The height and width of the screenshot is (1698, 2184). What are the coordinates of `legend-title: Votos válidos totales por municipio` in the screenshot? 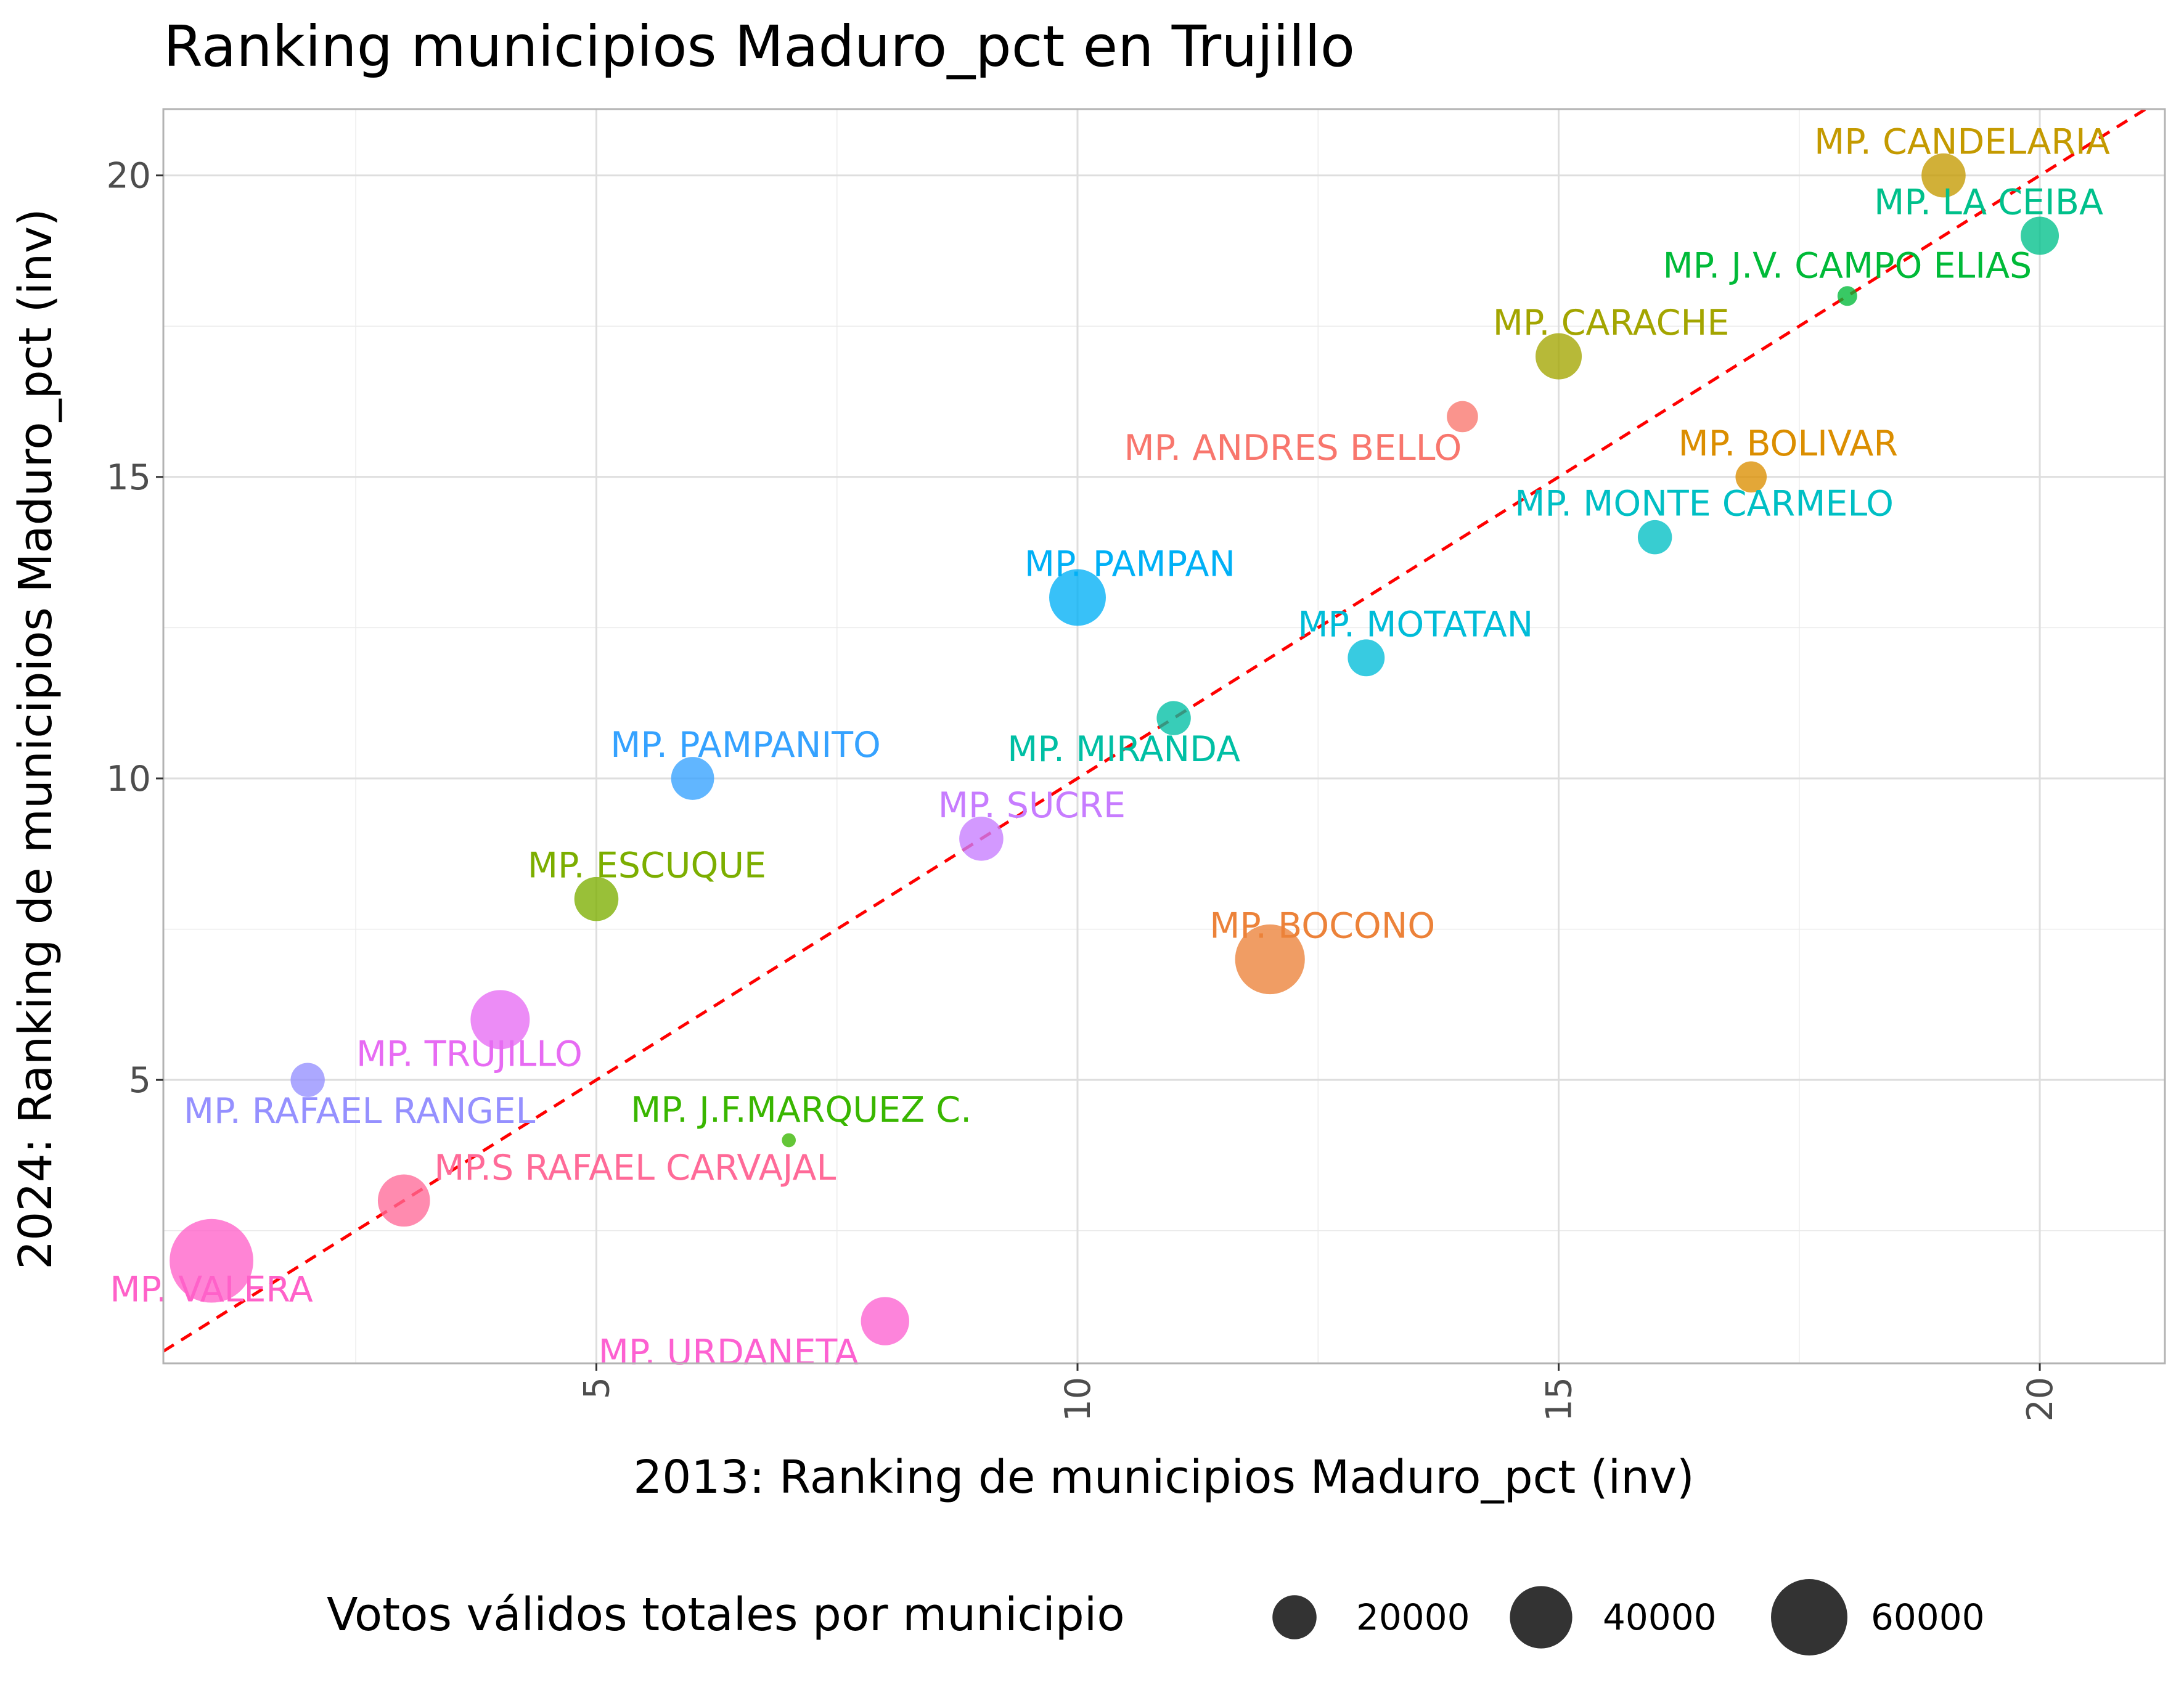 It's located at (726, 1614).